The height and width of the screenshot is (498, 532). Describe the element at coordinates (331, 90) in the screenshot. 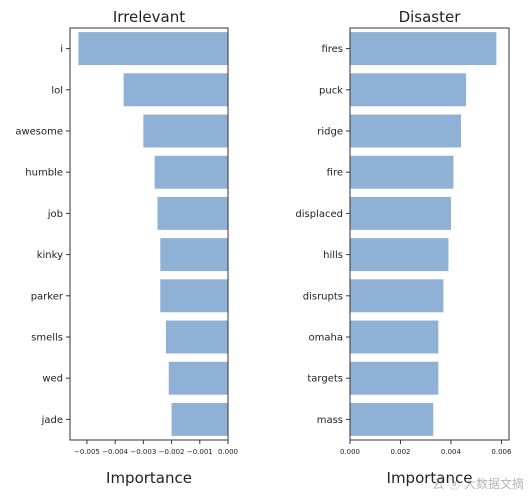

I see `ytick-label: puck` at that location.